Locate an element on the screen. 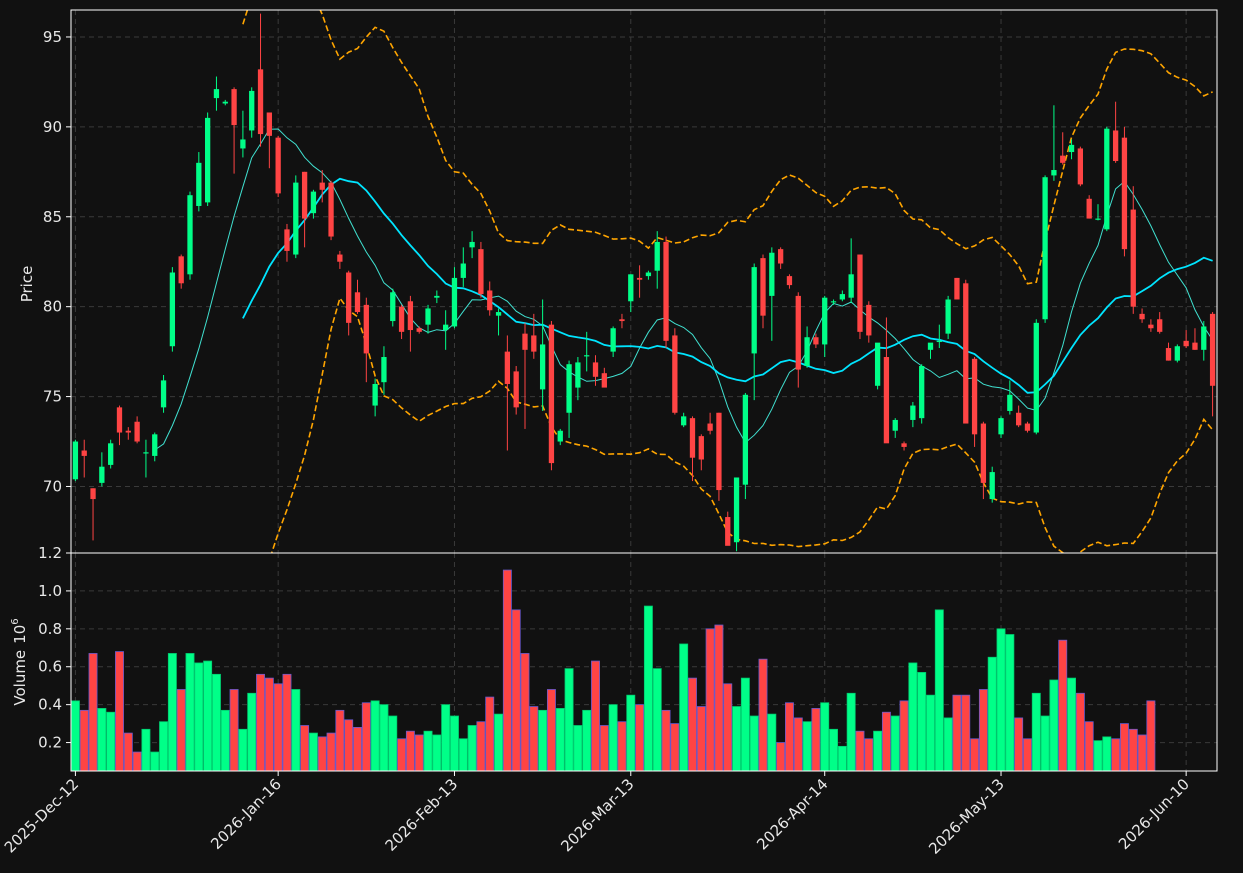 The height and width of the screenshot is (873, 1243). volume-y-axis: 0.2 0.4 0.6 0.8 1.0 1.2 is located at coordinates (54, 648).